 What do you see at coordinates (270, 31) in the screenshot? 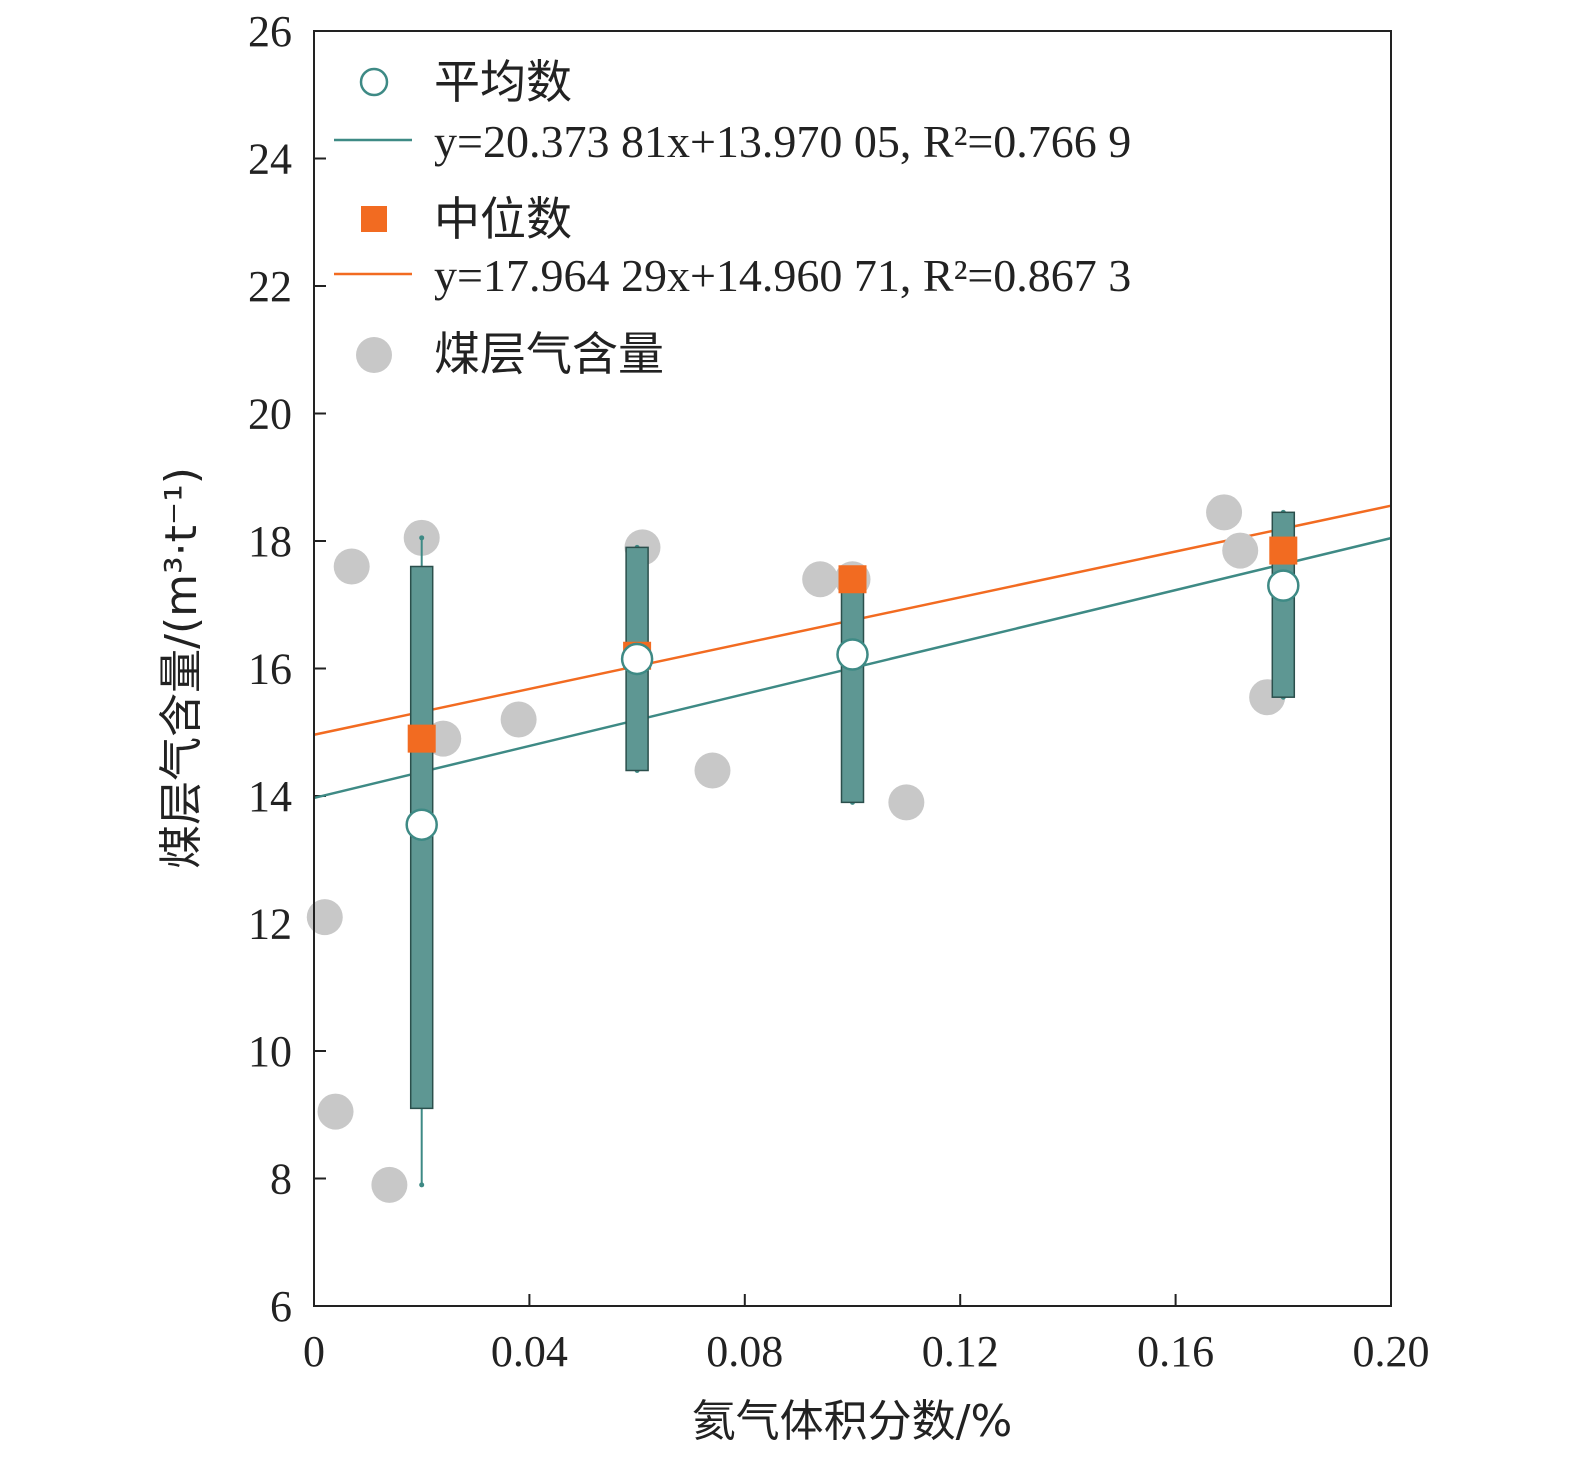
I see `y-tick-label: 26` at bounding box center [270, 31].